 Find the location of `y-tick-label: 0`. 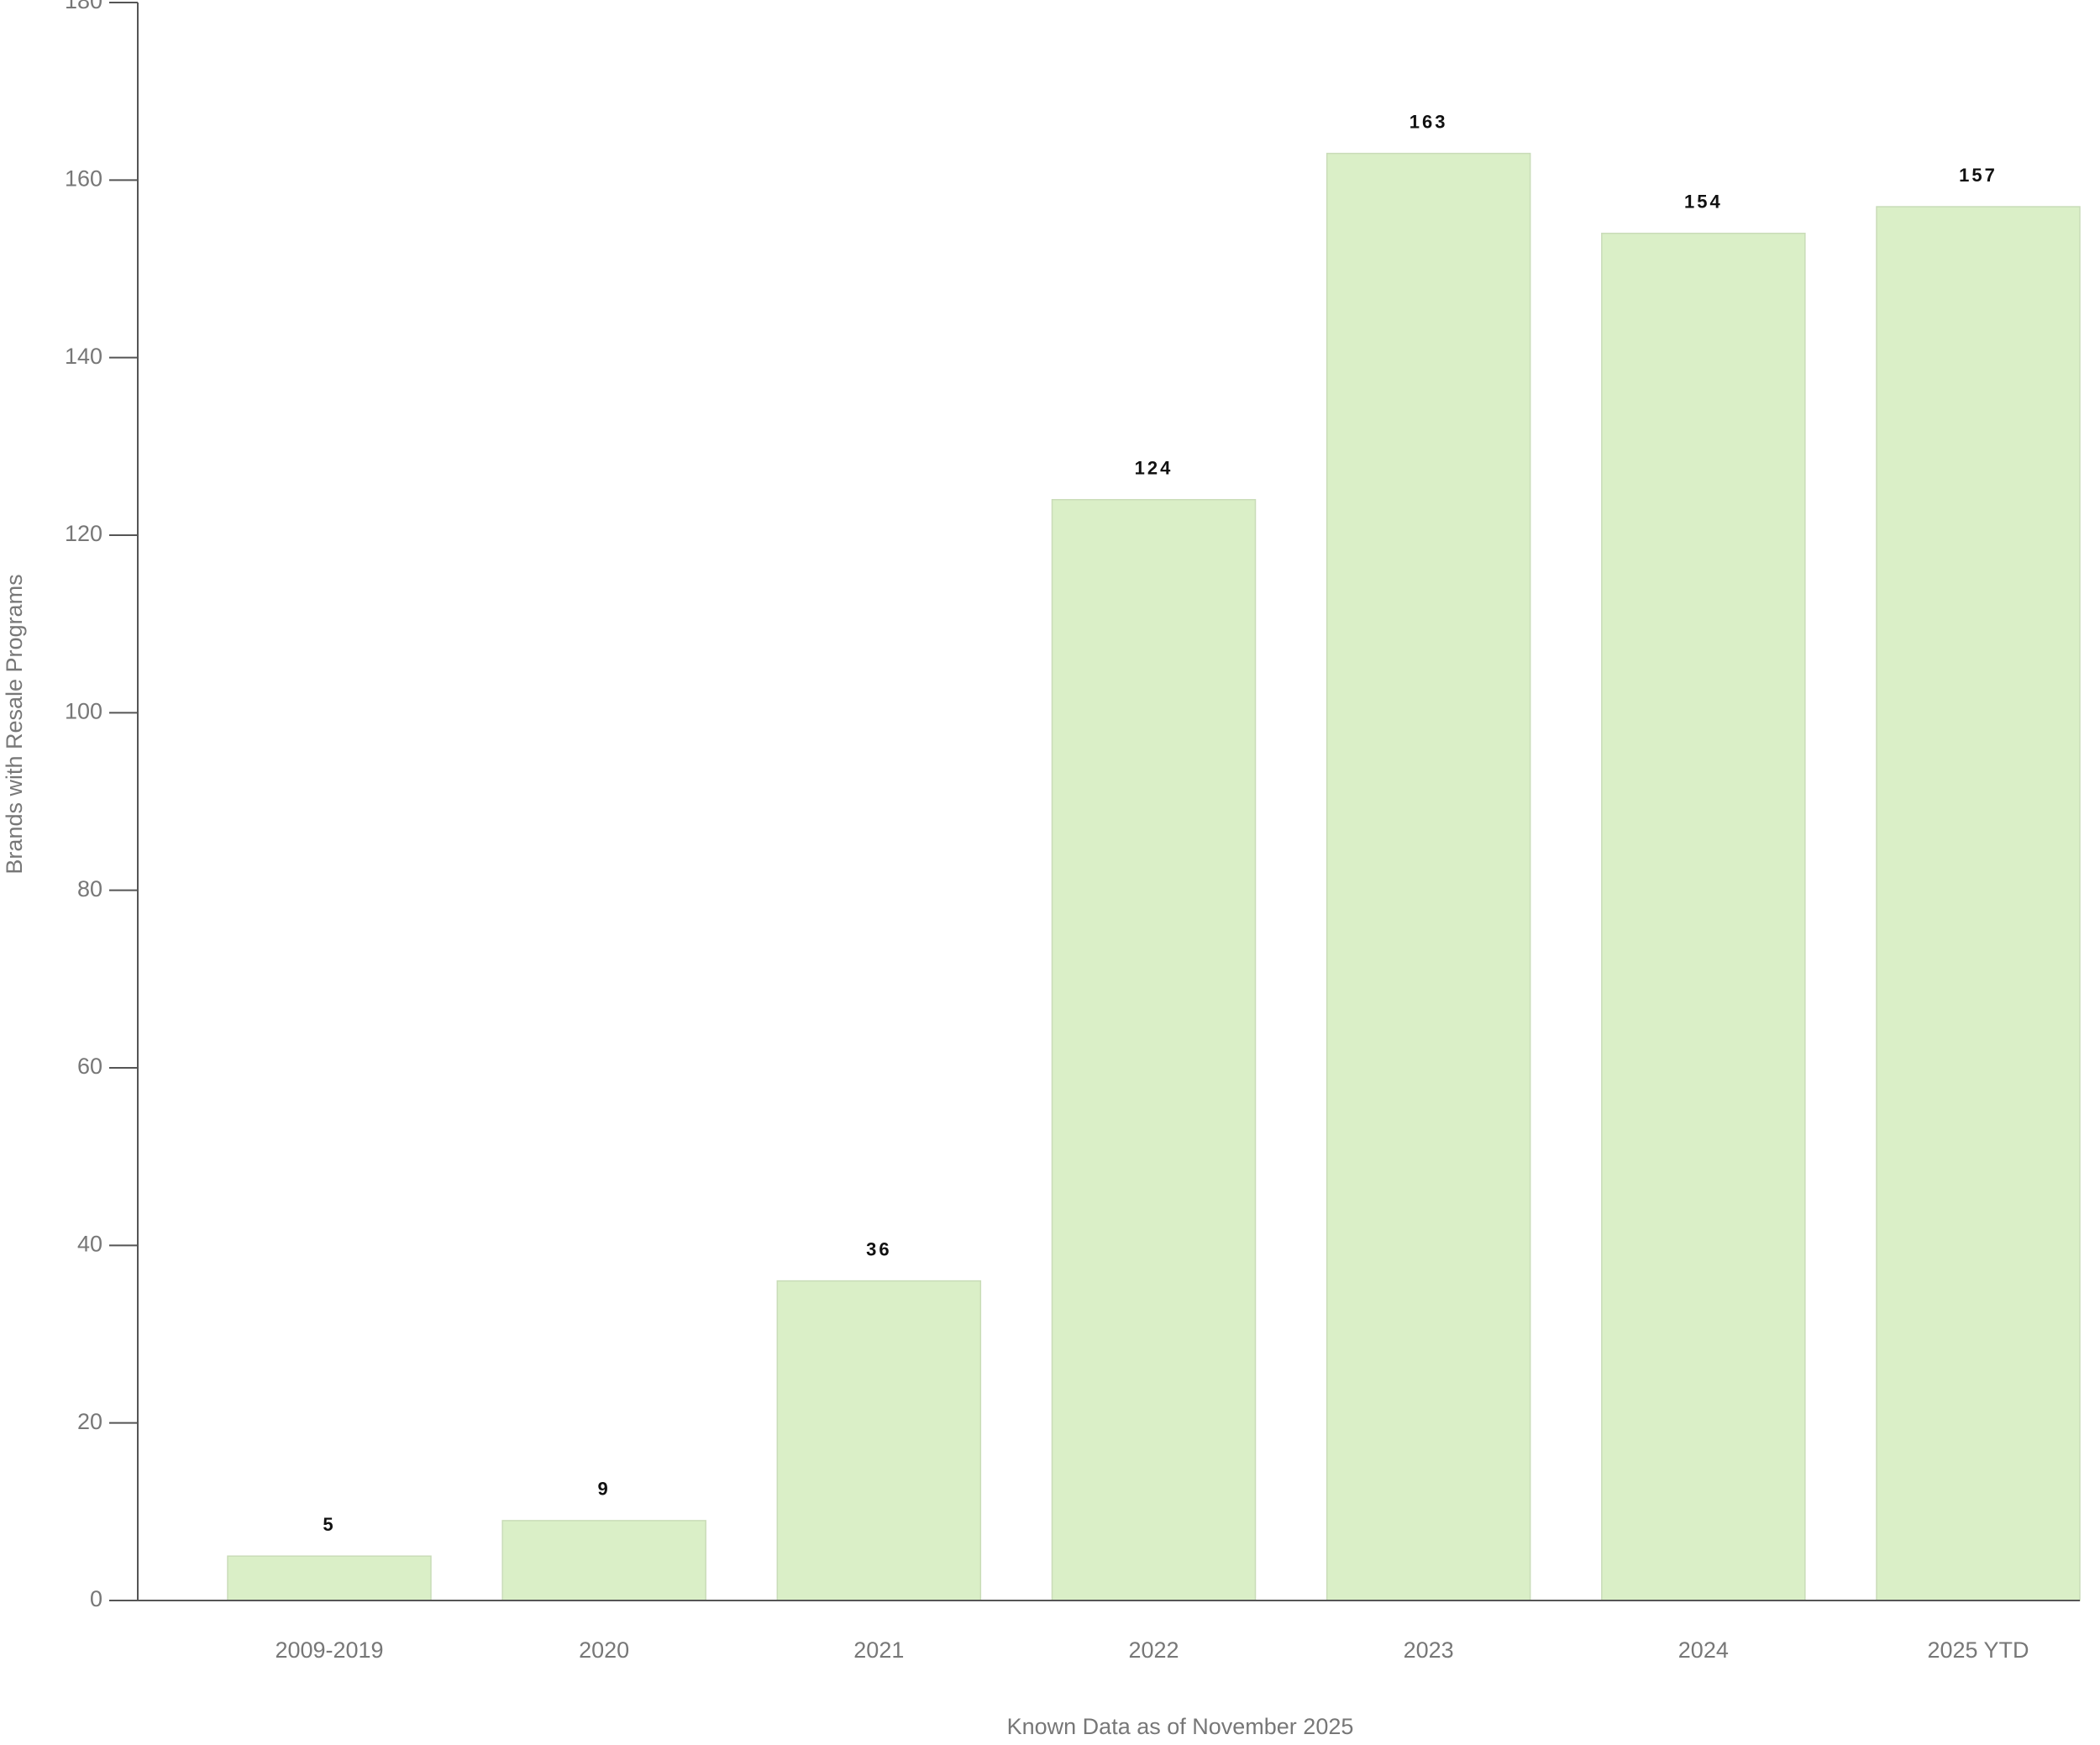

y-tick-label: 0 is located at coordinates (96, 1598).